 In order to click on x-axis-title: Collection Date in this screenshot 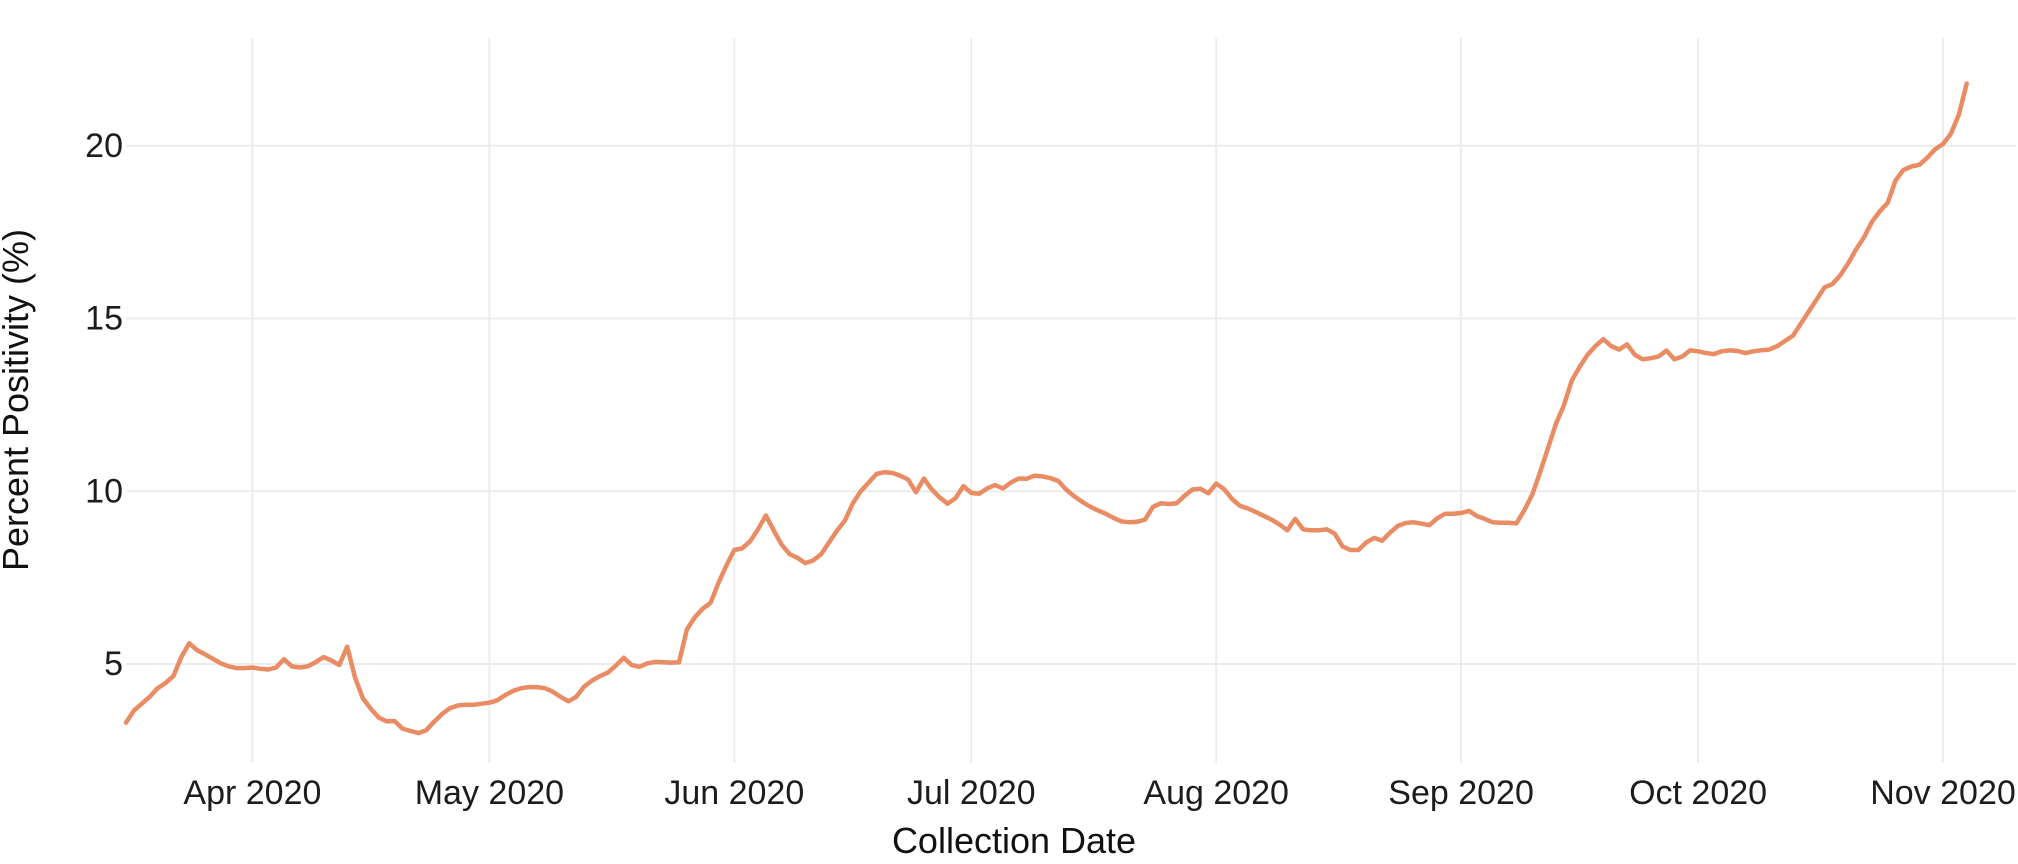, I will do `click(1014, 840)`.